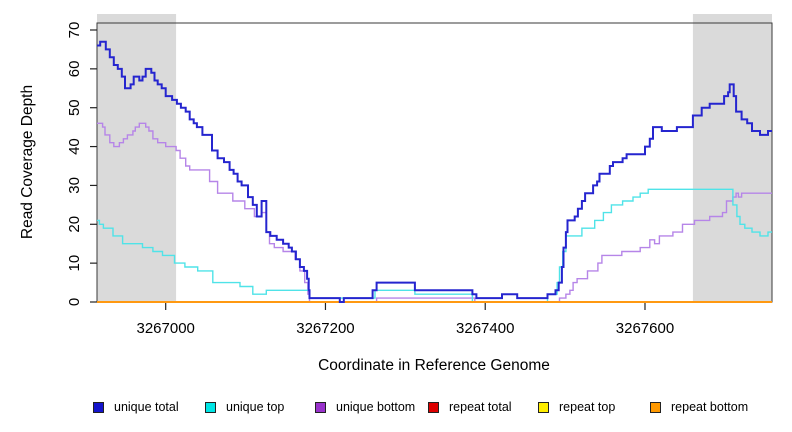 The width and height of the screenshot is (792, 432). What do you see at coordinates (434, 365) in the screenshot?
I see `x-axis-title: Coordinate in Reference Genome` at bounding box center [434, 365].